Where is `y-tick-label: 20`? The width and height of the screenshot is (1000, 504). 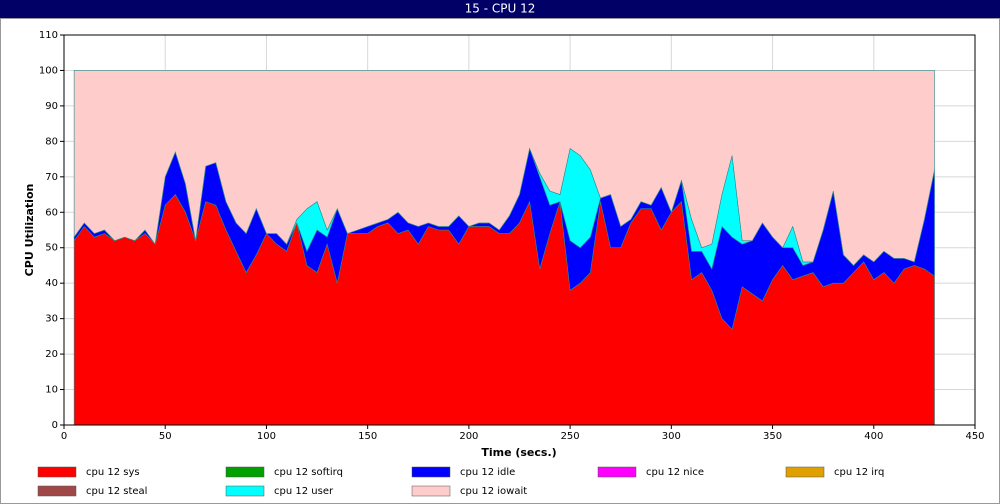 y-tick-label: 20 is located at coordinates (51, 354).